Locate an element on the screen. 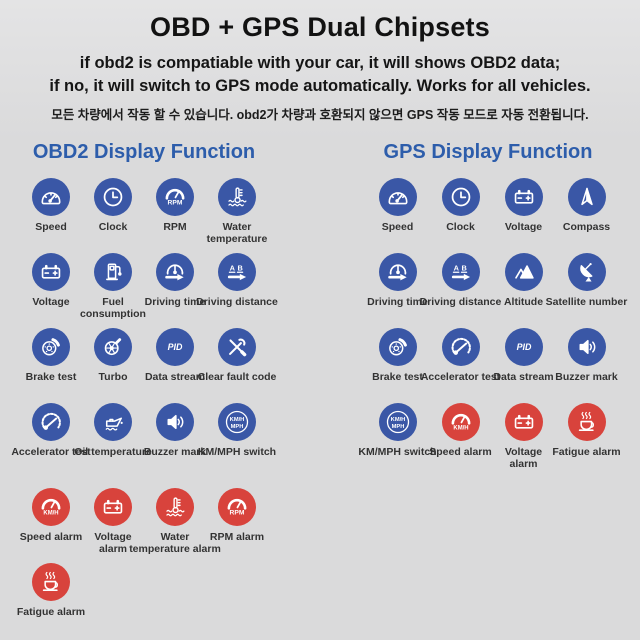  satellite-dish-icon is located at coordinates (586, 272).